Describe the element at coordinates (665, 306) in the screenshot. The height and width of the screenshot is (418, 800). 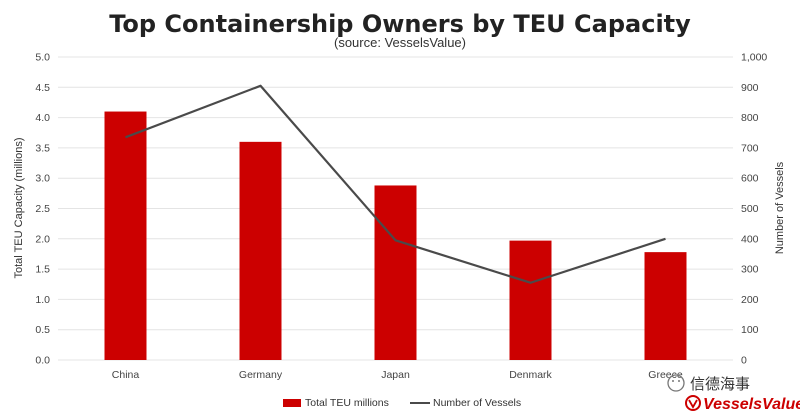
I see `bar-greece` at that location.